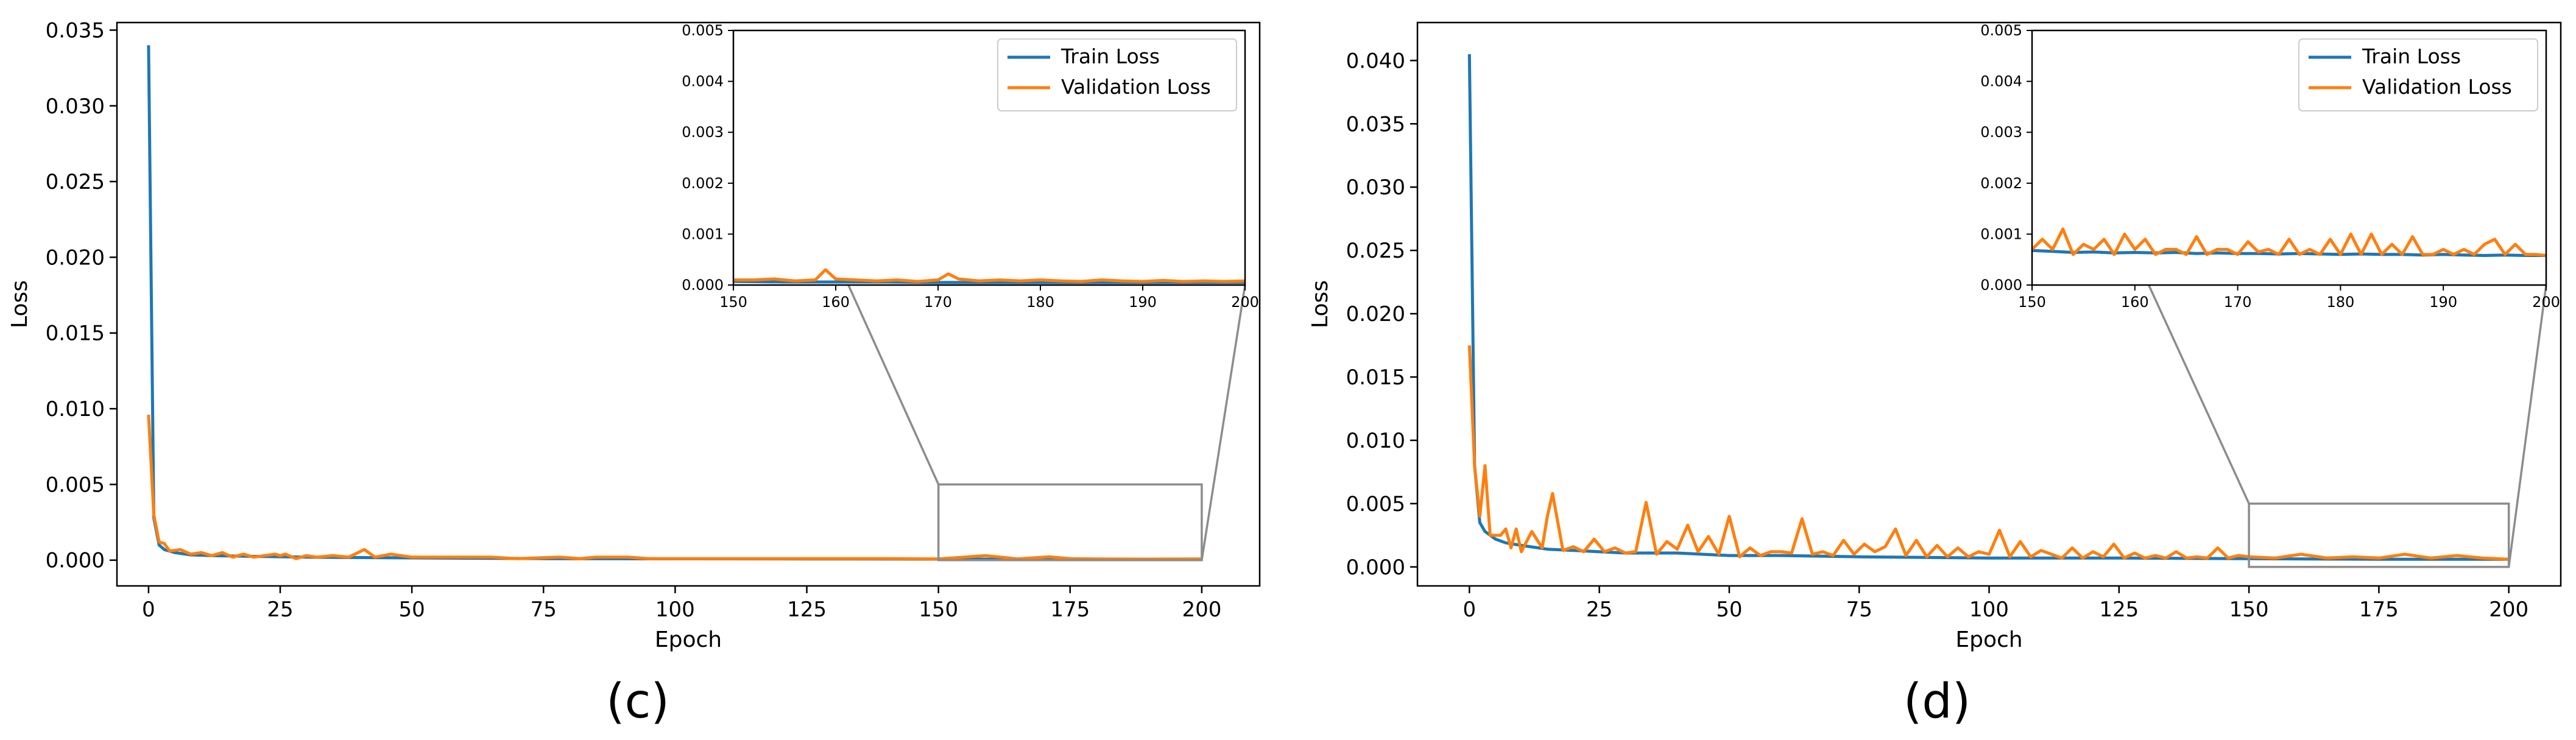  Describe the element at coordinates (1937, 701) in the screenshot. I see `panel-letter: (d)` at that location.